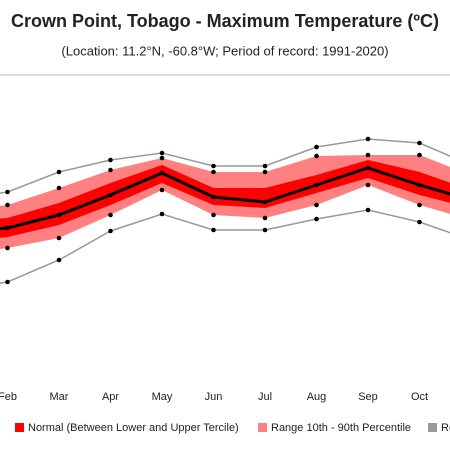 This screenshot has height=450, width=450. I want to click on legend-label: Normal (Between Lower and Upper Tercile), so click(133, 428).